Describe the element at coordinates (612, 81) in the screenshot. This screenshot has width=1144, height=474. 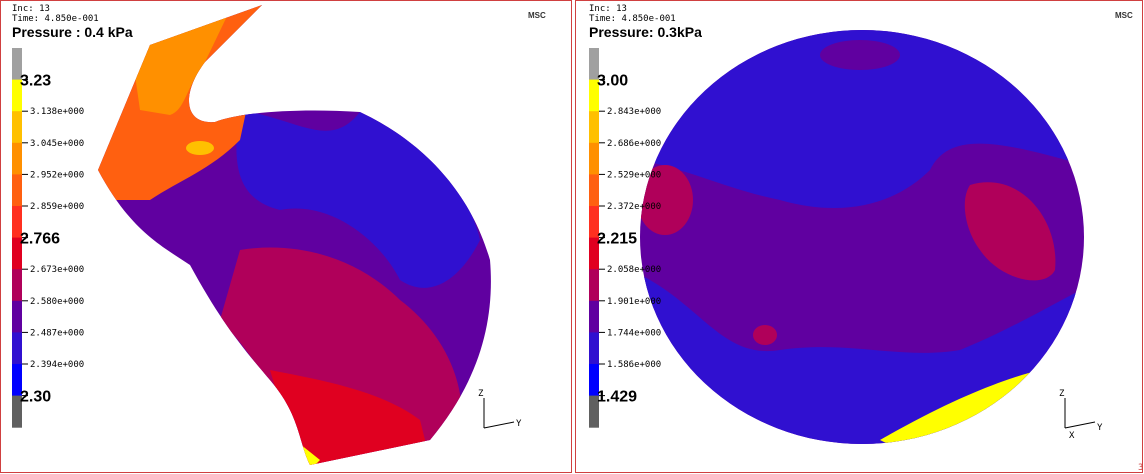
I see `legend-label: 3.00` at that location.